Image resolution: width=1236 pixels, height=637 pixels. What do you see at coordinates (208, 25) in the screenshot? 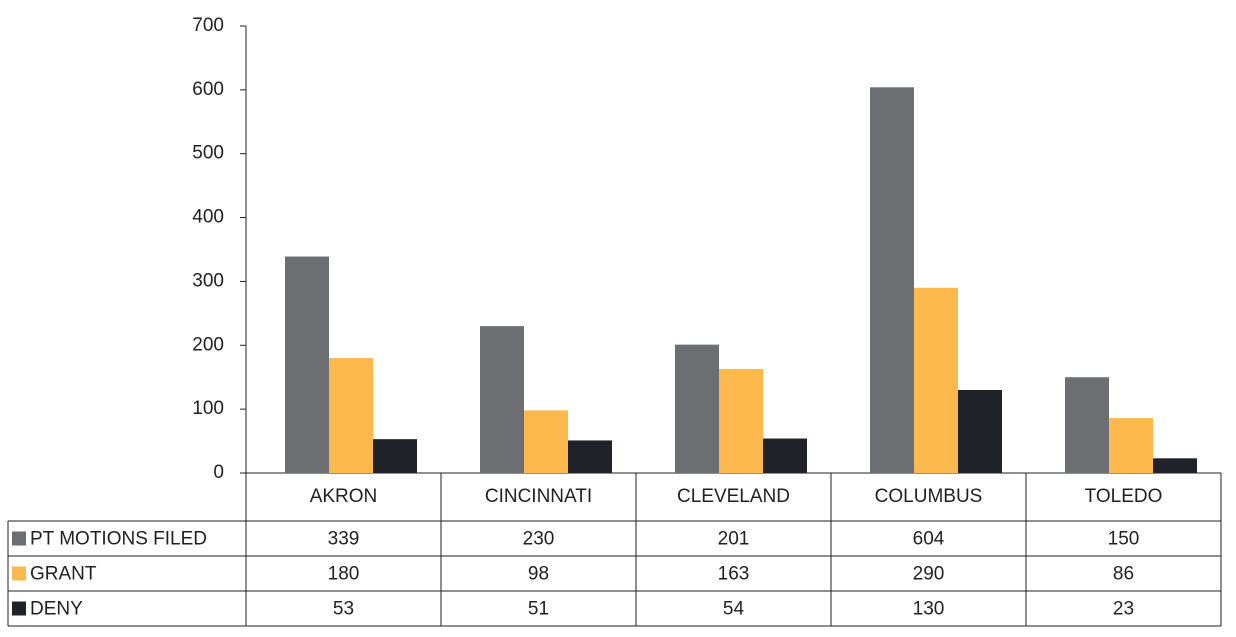
I see `y-tick-label: 700` at bounding box center [208, 25].